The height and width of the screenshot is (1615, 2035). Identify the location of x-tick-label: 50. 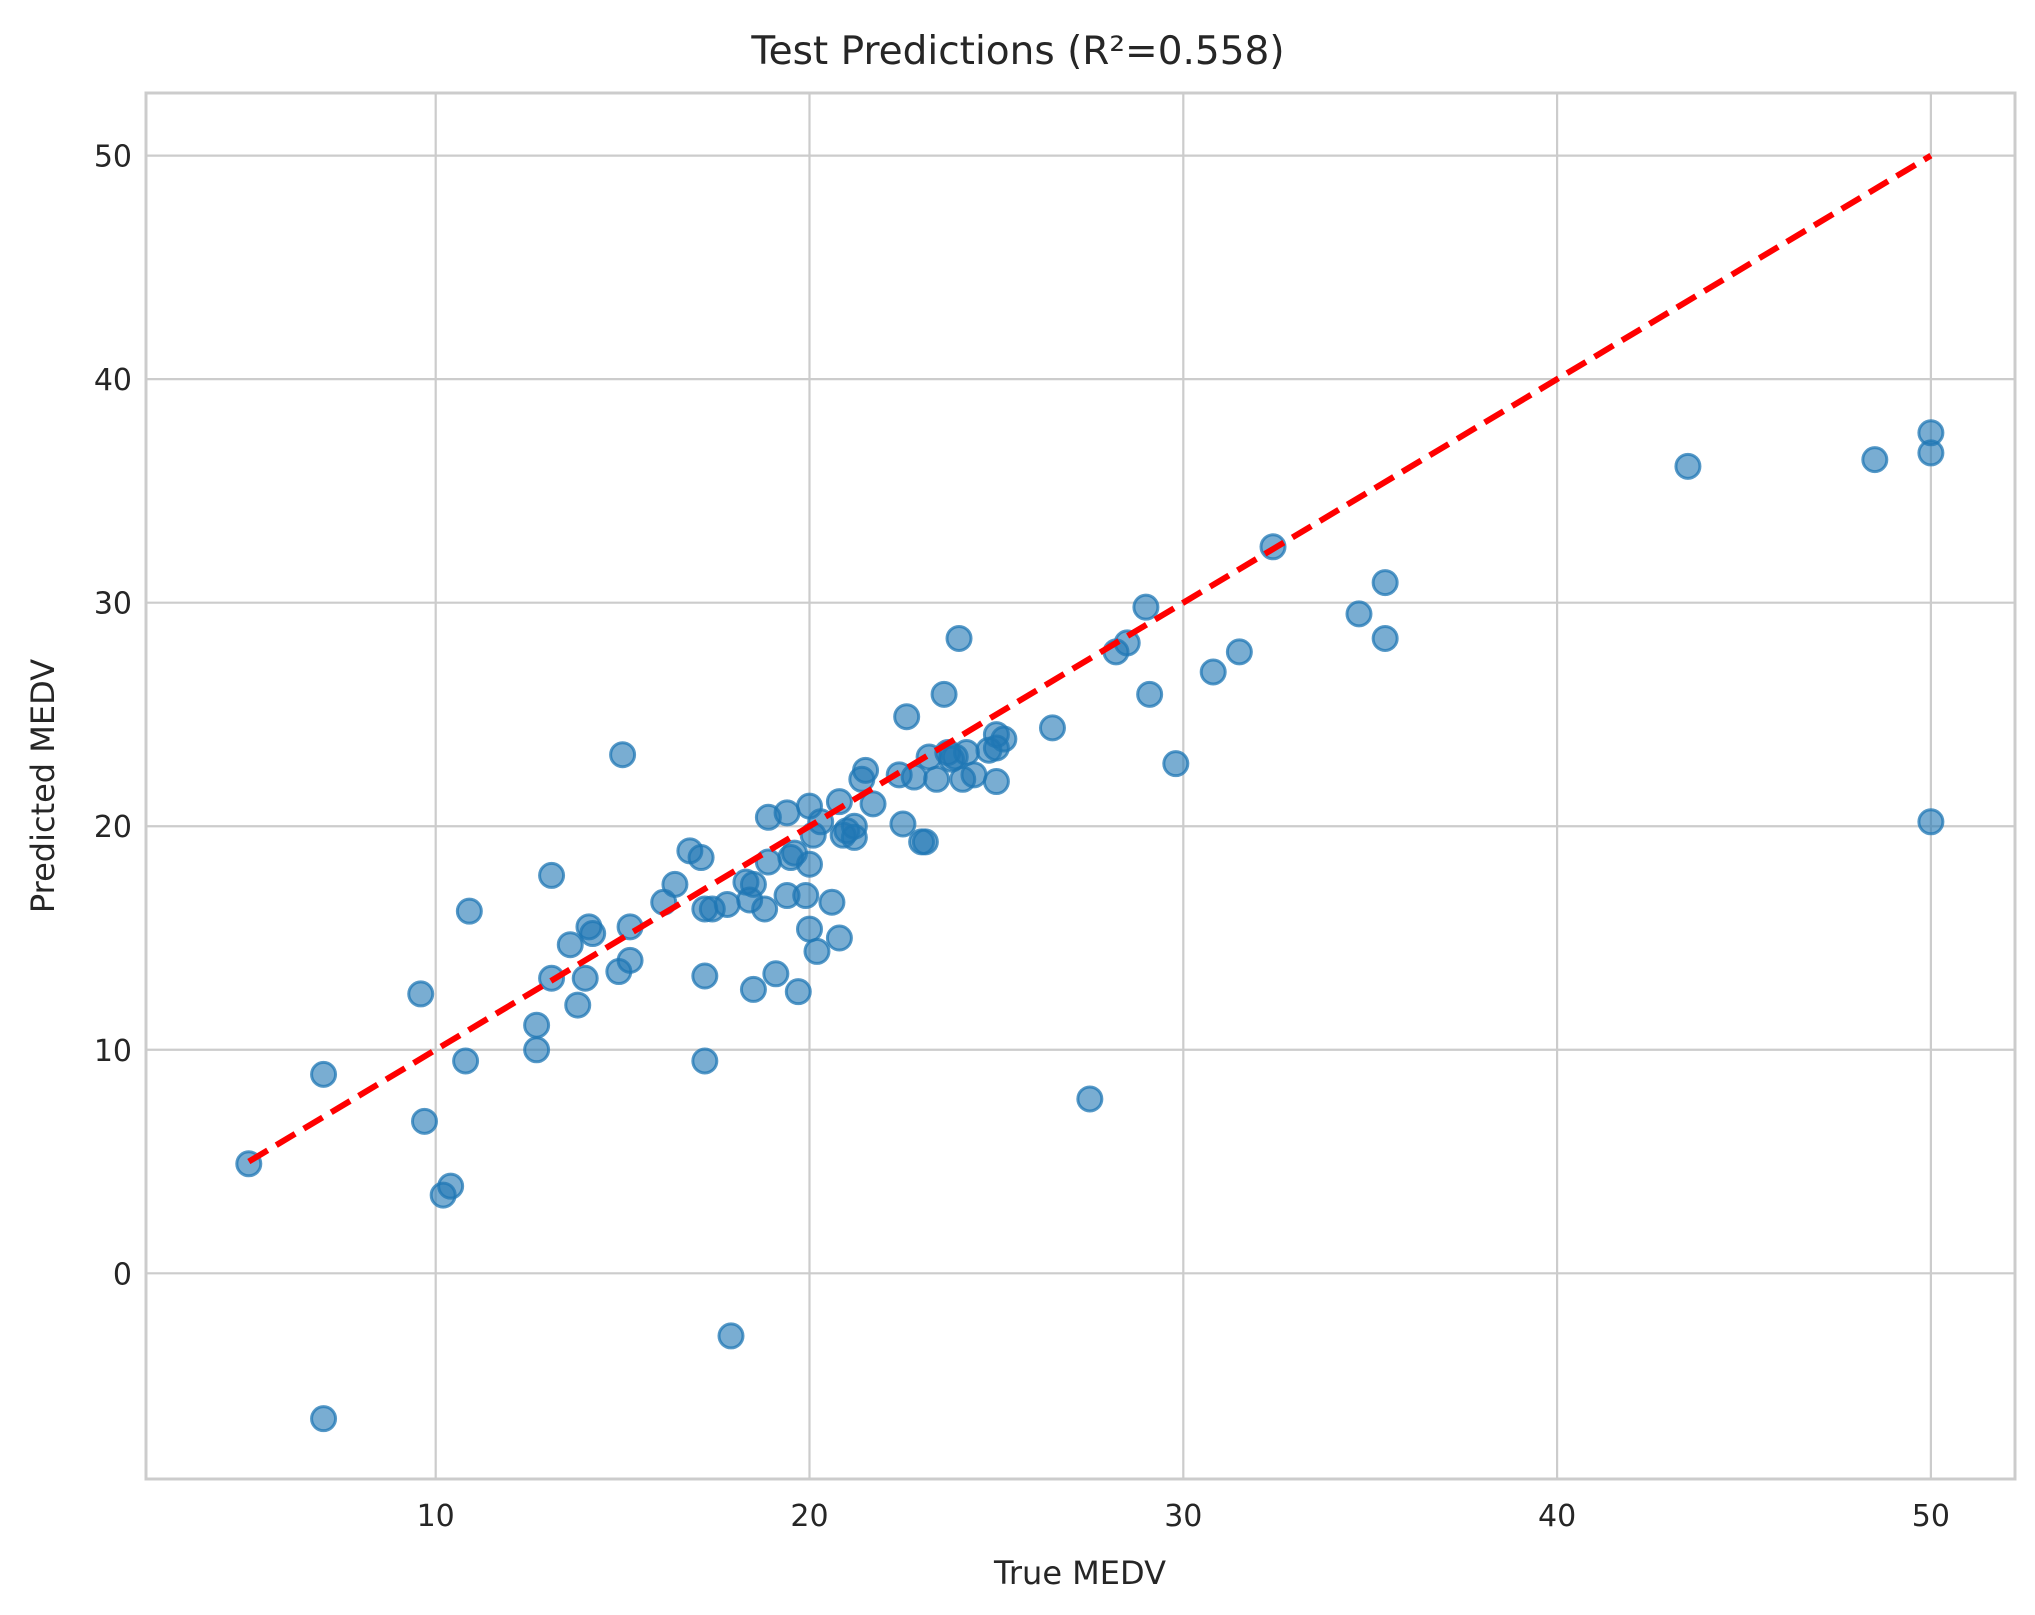
(1931, 1516).